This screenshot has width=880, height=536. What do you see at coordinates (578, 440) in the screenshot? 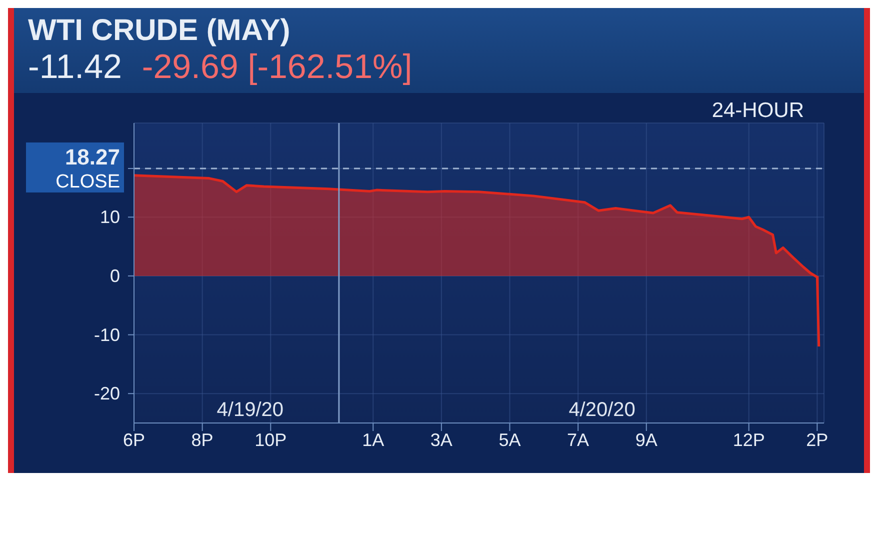
I see `x-tick-label: 7A` at bounding box center [578, 440].